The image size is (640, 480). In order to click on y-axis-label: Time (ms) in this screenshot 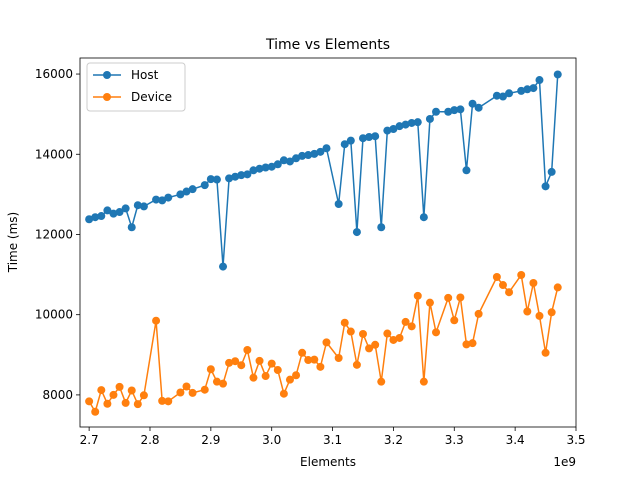, I will do `click(13, 243)`.